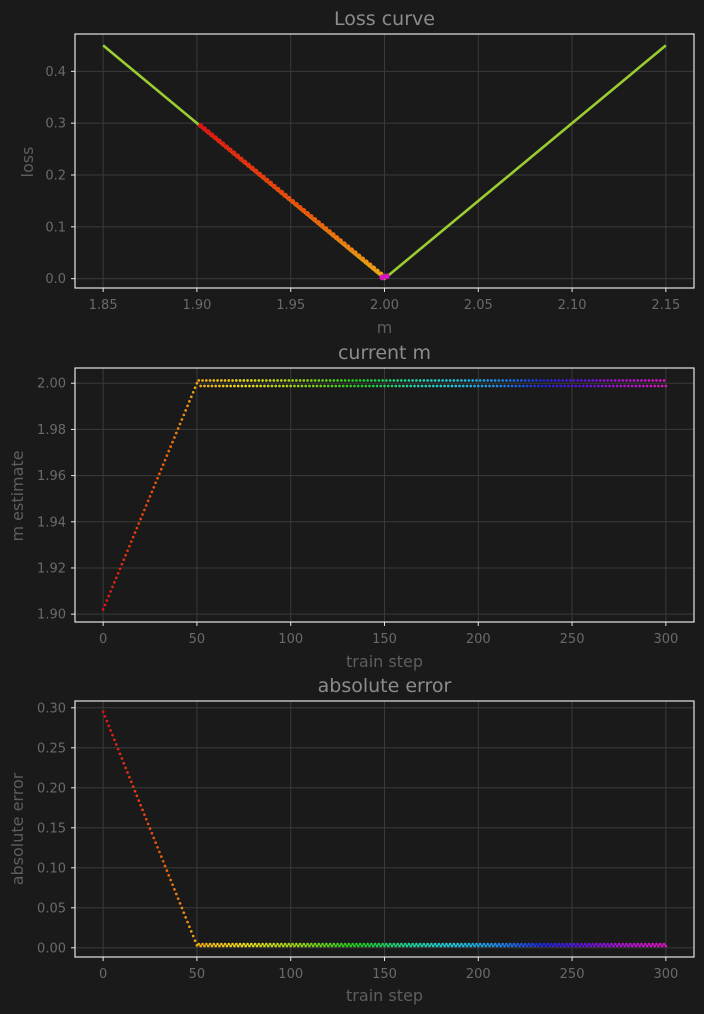 The image size is (704, 1014). Describe the element at coordinates (385, 686) in the screenshot. I see `absolute-error-title: absolute error` at that location.